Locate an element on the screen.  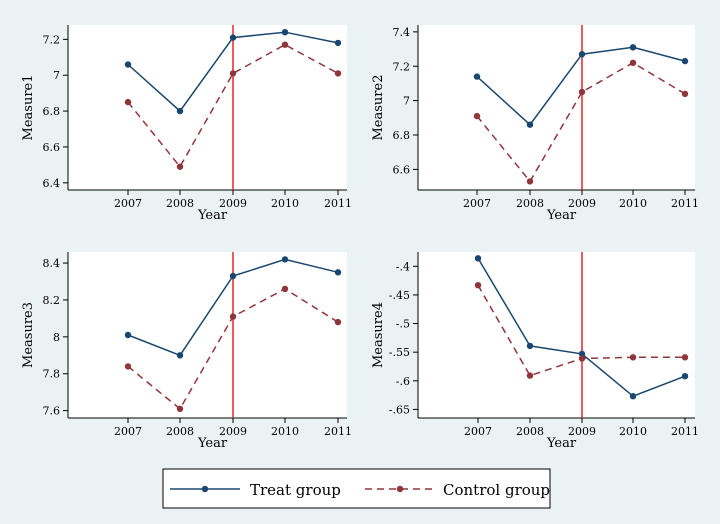
legend-treat-label: Treat group is located at coordinates (295, 490).